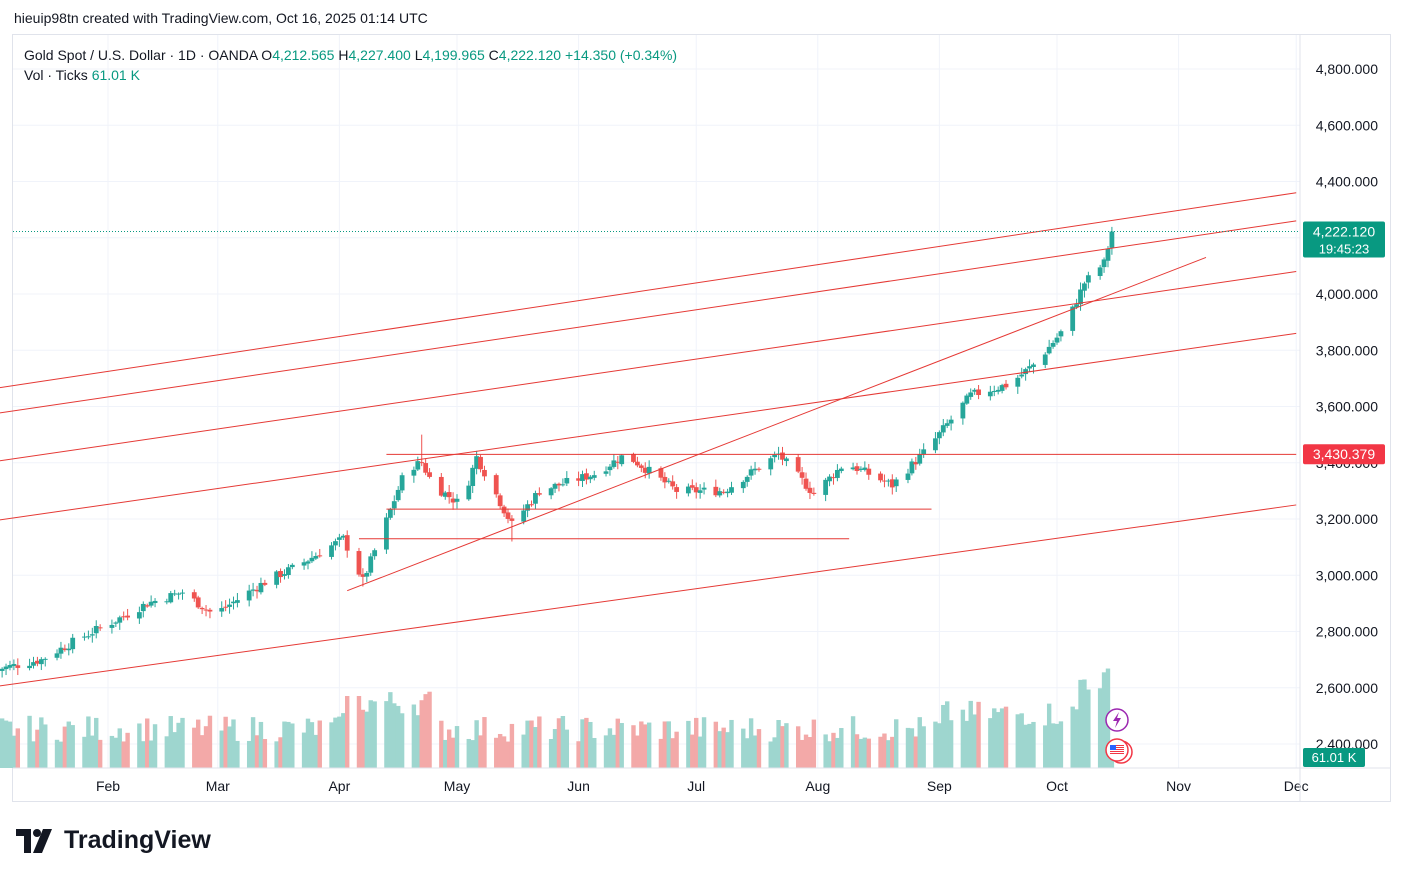 The height and width of the screenshot is (878, 1404). What do you see at coordinates (115, 75) in the screenshot?
I see `volume-value: 61.01 K` at bounding box center [115, 75].